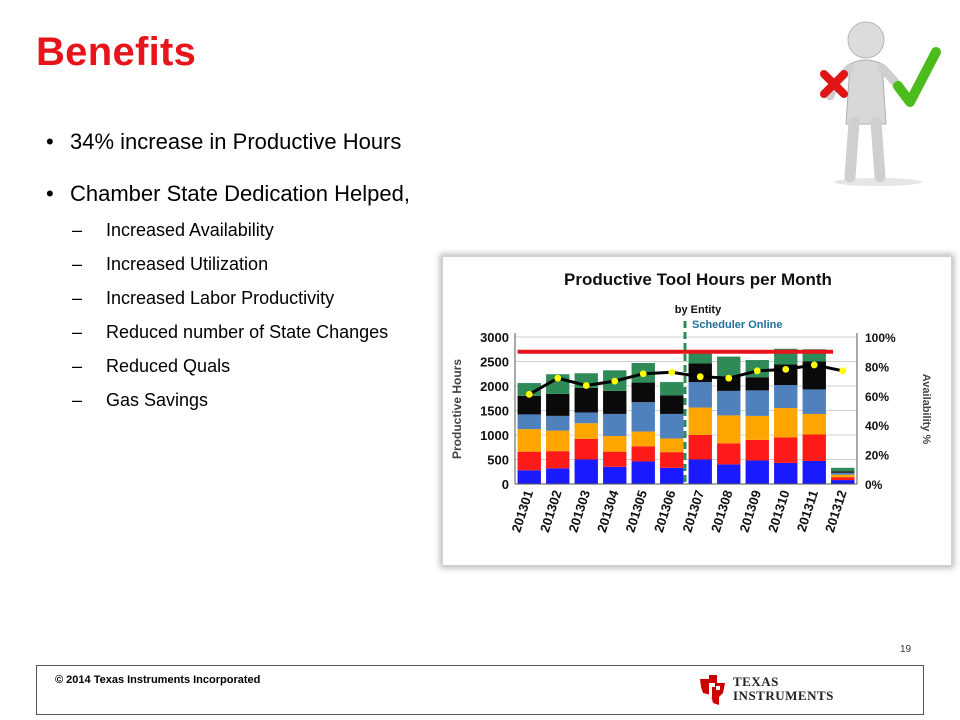  I want to click on logo-line1: TEXAS, so click(756, 681).